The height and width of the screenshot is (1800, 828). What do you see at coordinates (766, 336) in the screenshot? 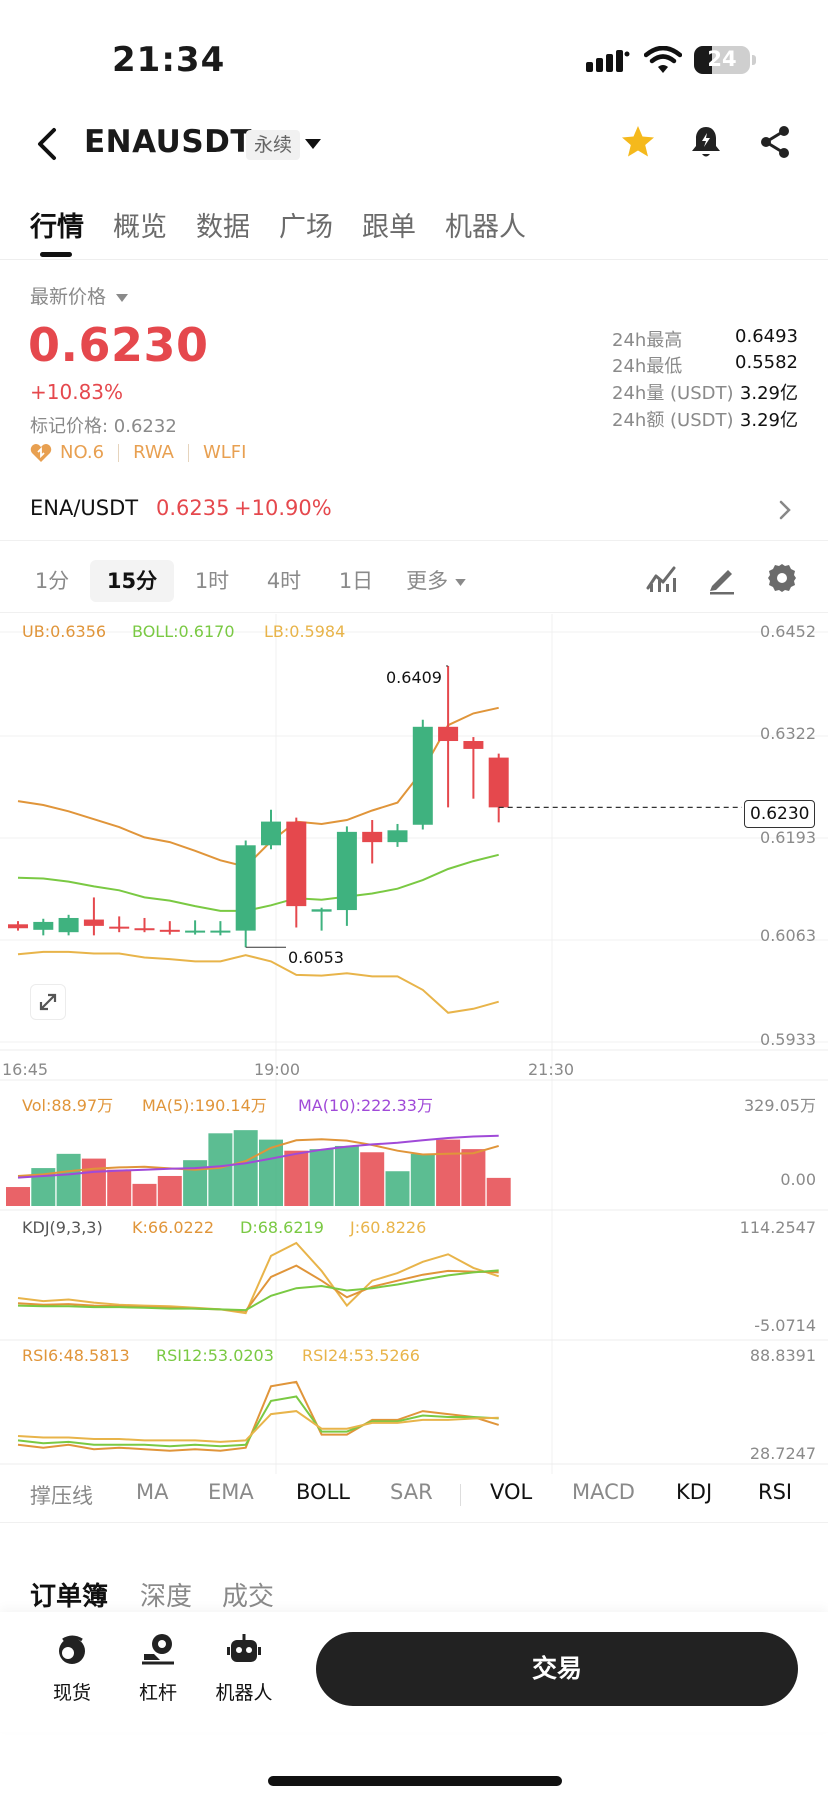
I see `stat-value-high: 0.6493` at bounding box center [766, 336].